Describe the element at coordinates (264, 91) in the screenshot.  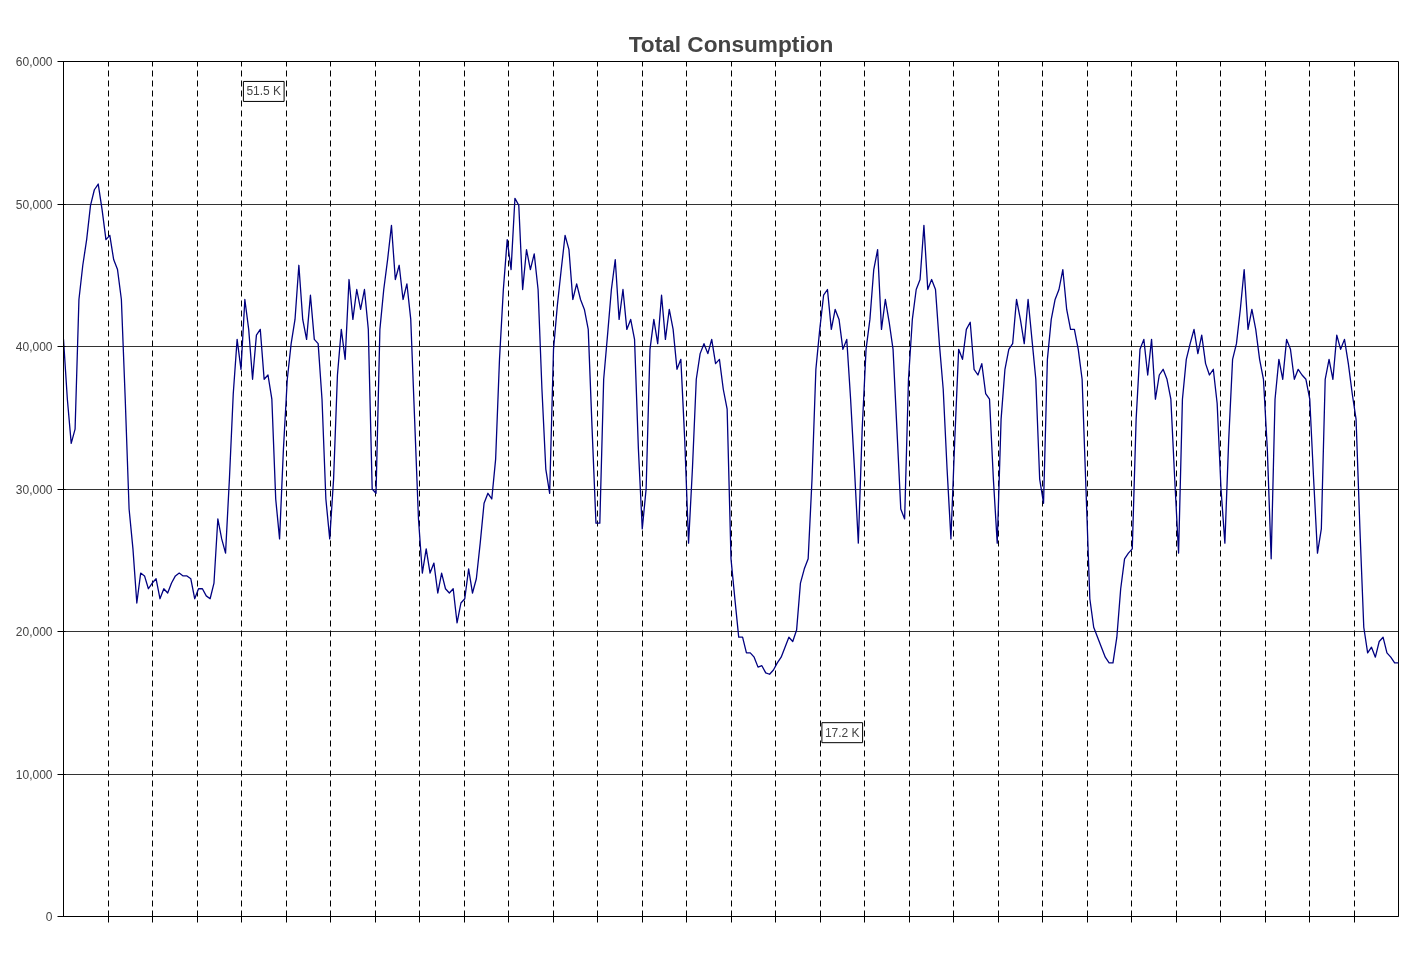
I see `annotation: 51.5 K` at that location.